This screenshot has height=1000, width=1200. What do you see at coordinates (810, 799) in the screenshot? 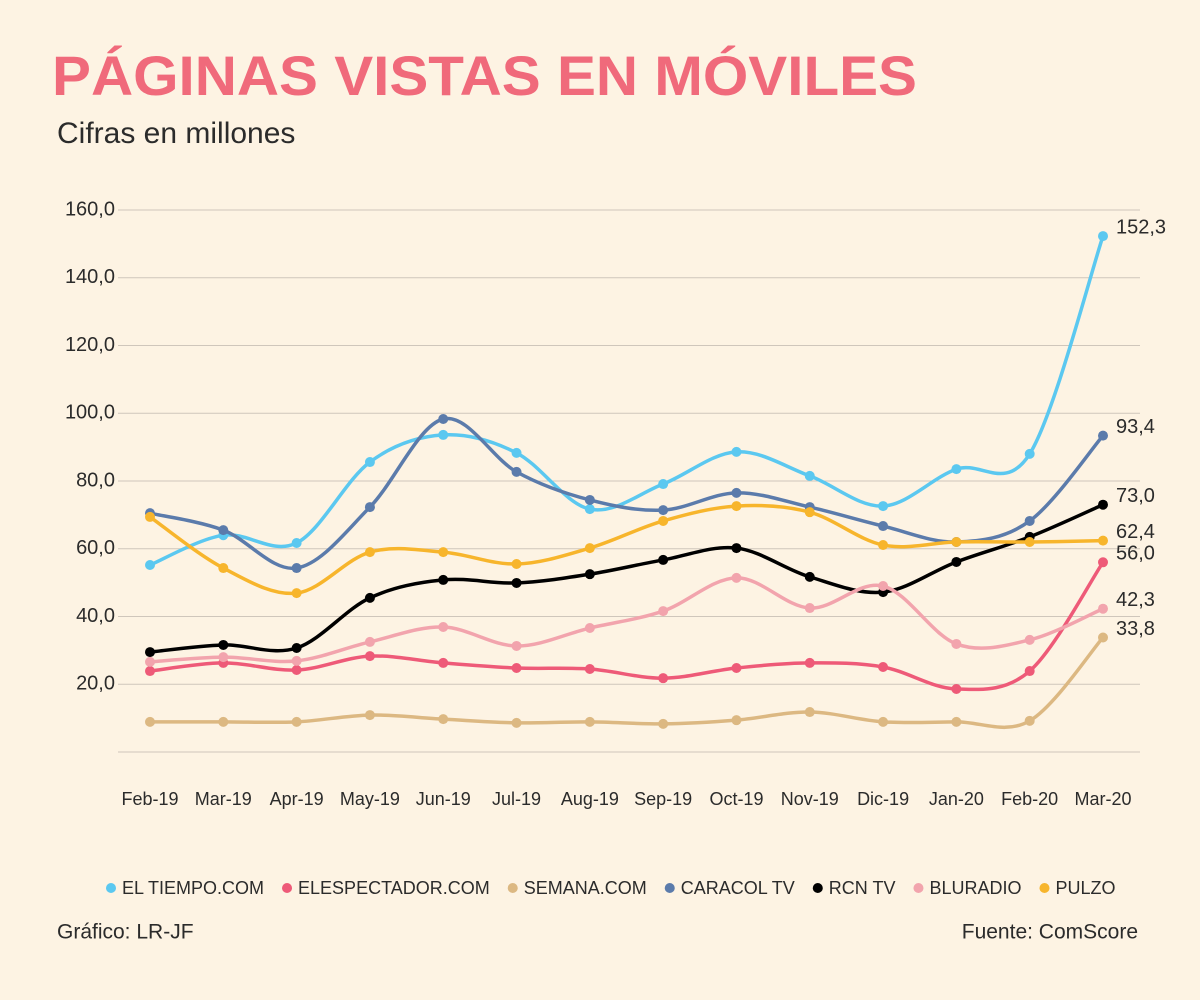
I see `x-tick-label: Nov-19` at bounding box center [810, 799].